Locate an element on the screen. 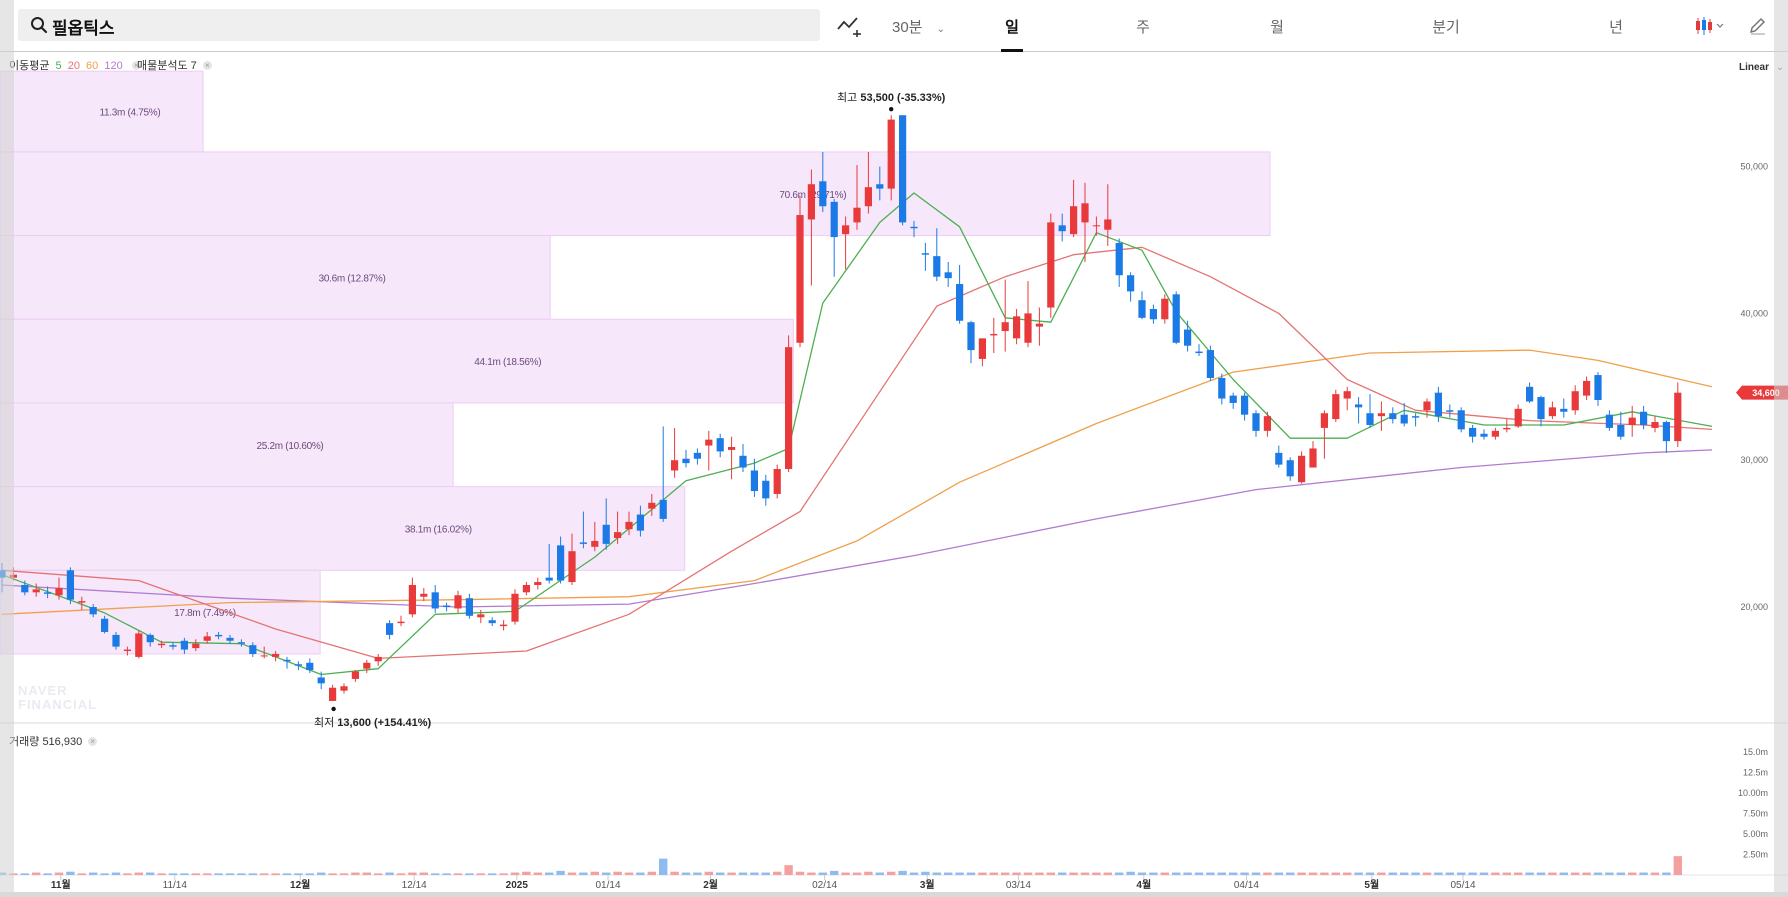 The width and height of the screenshot is (1788, 897). tab-day: 일 is located at coordinates (1012, 27).